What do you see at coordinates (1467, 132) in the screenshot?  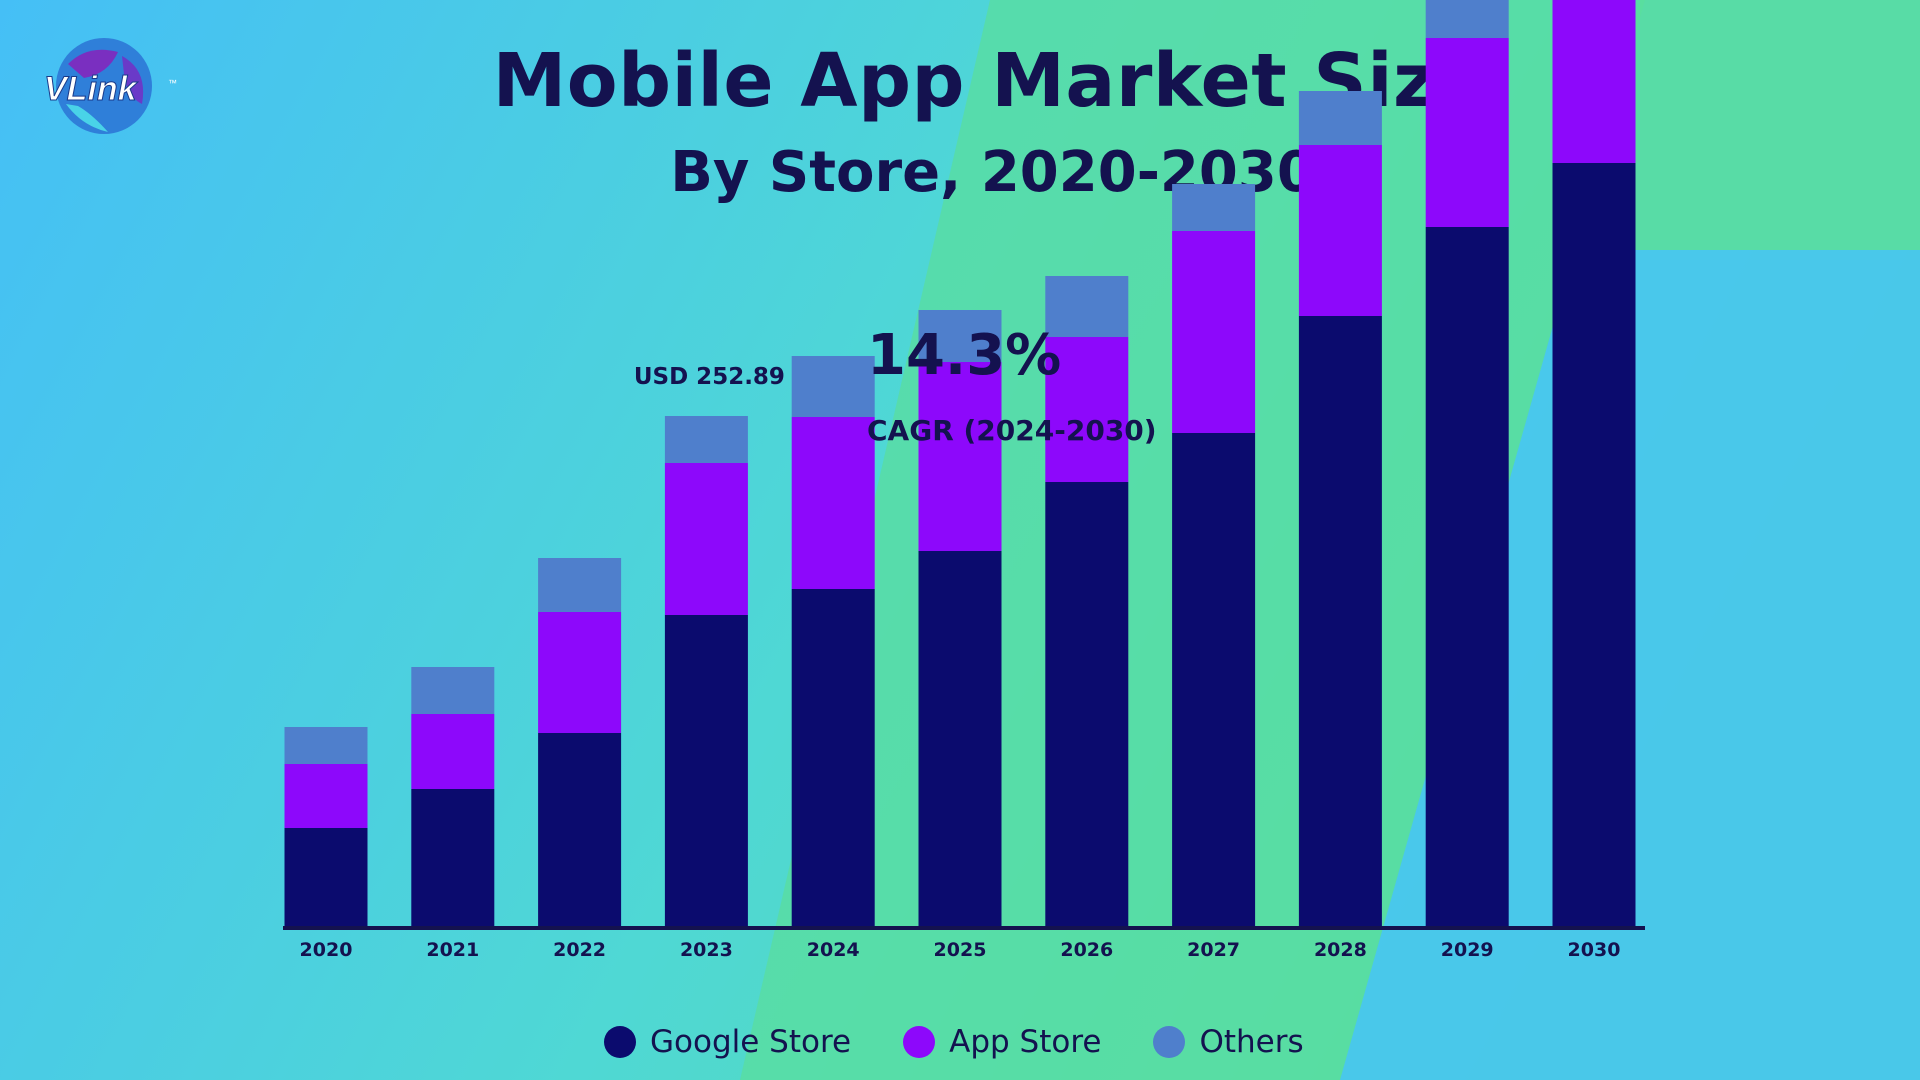 I see `bar-app-store-2029` at bounding box center [1467, 132].